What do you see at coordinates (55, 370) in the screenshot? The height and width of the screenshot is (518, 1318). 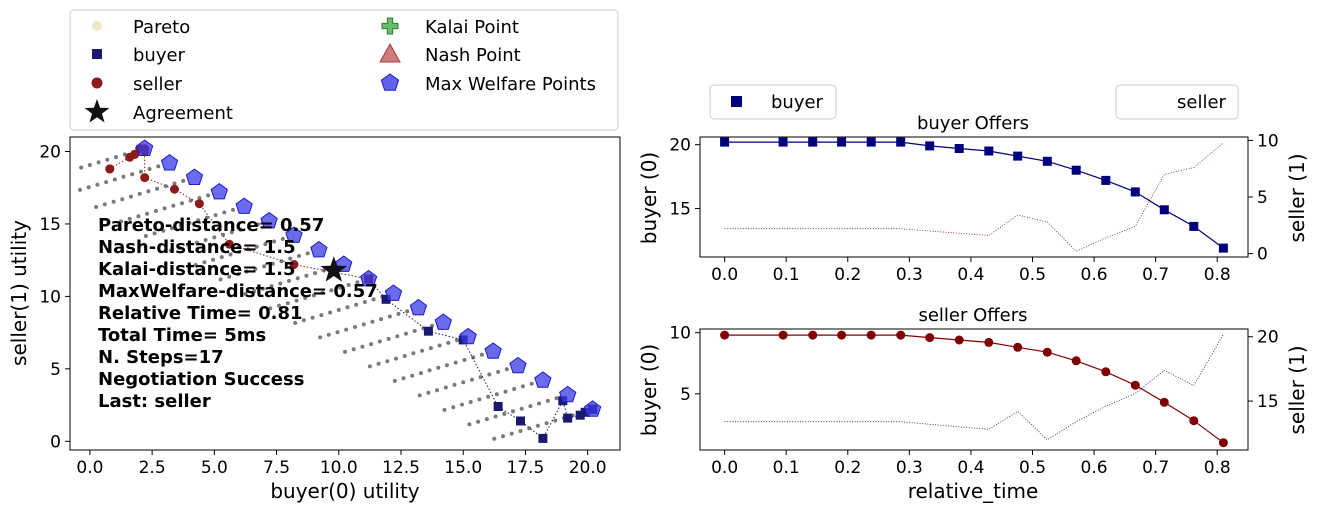 I see `scatter-y-tick-label: 5` at bounding box center [55, 370].